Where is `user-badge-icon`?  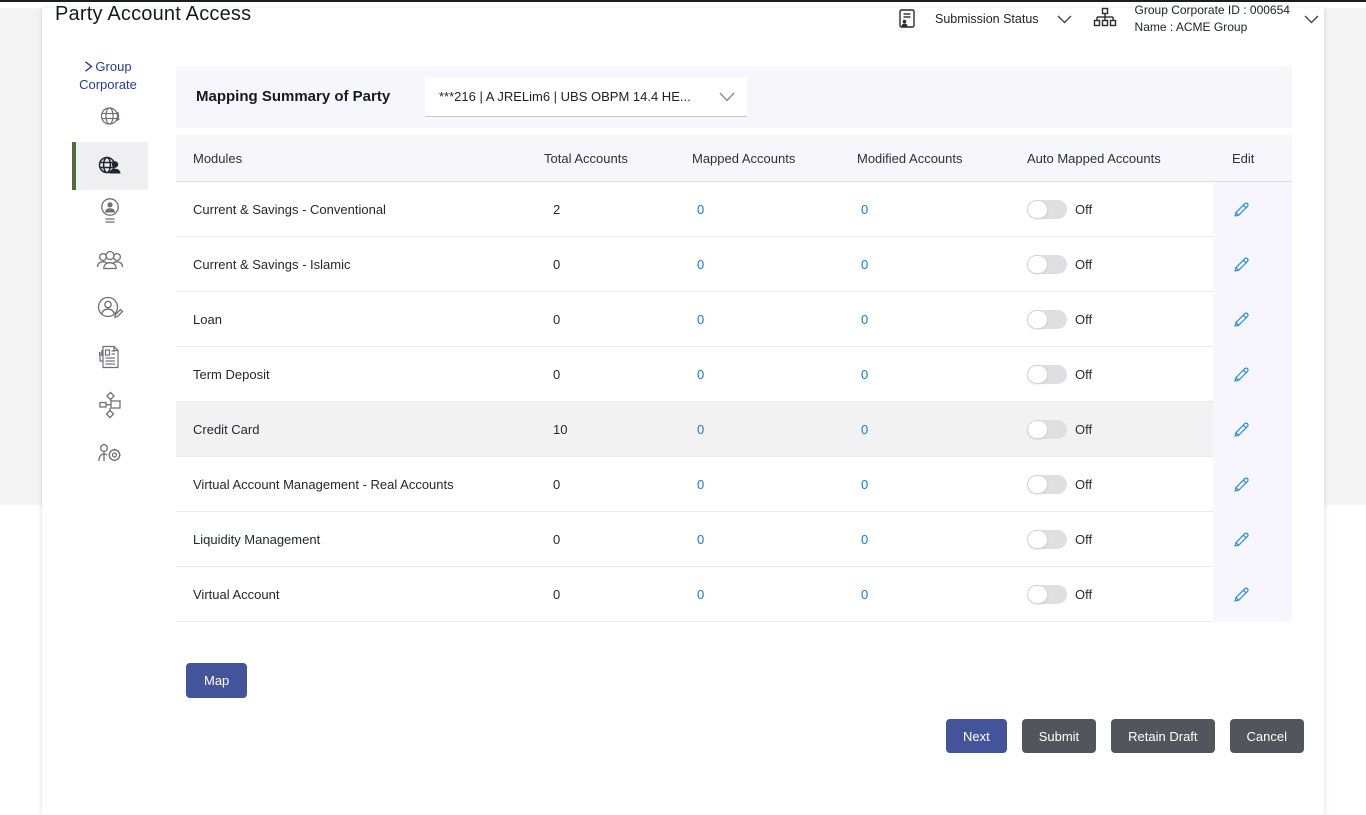
user-badge-icon is located at coordinates (110, 210).